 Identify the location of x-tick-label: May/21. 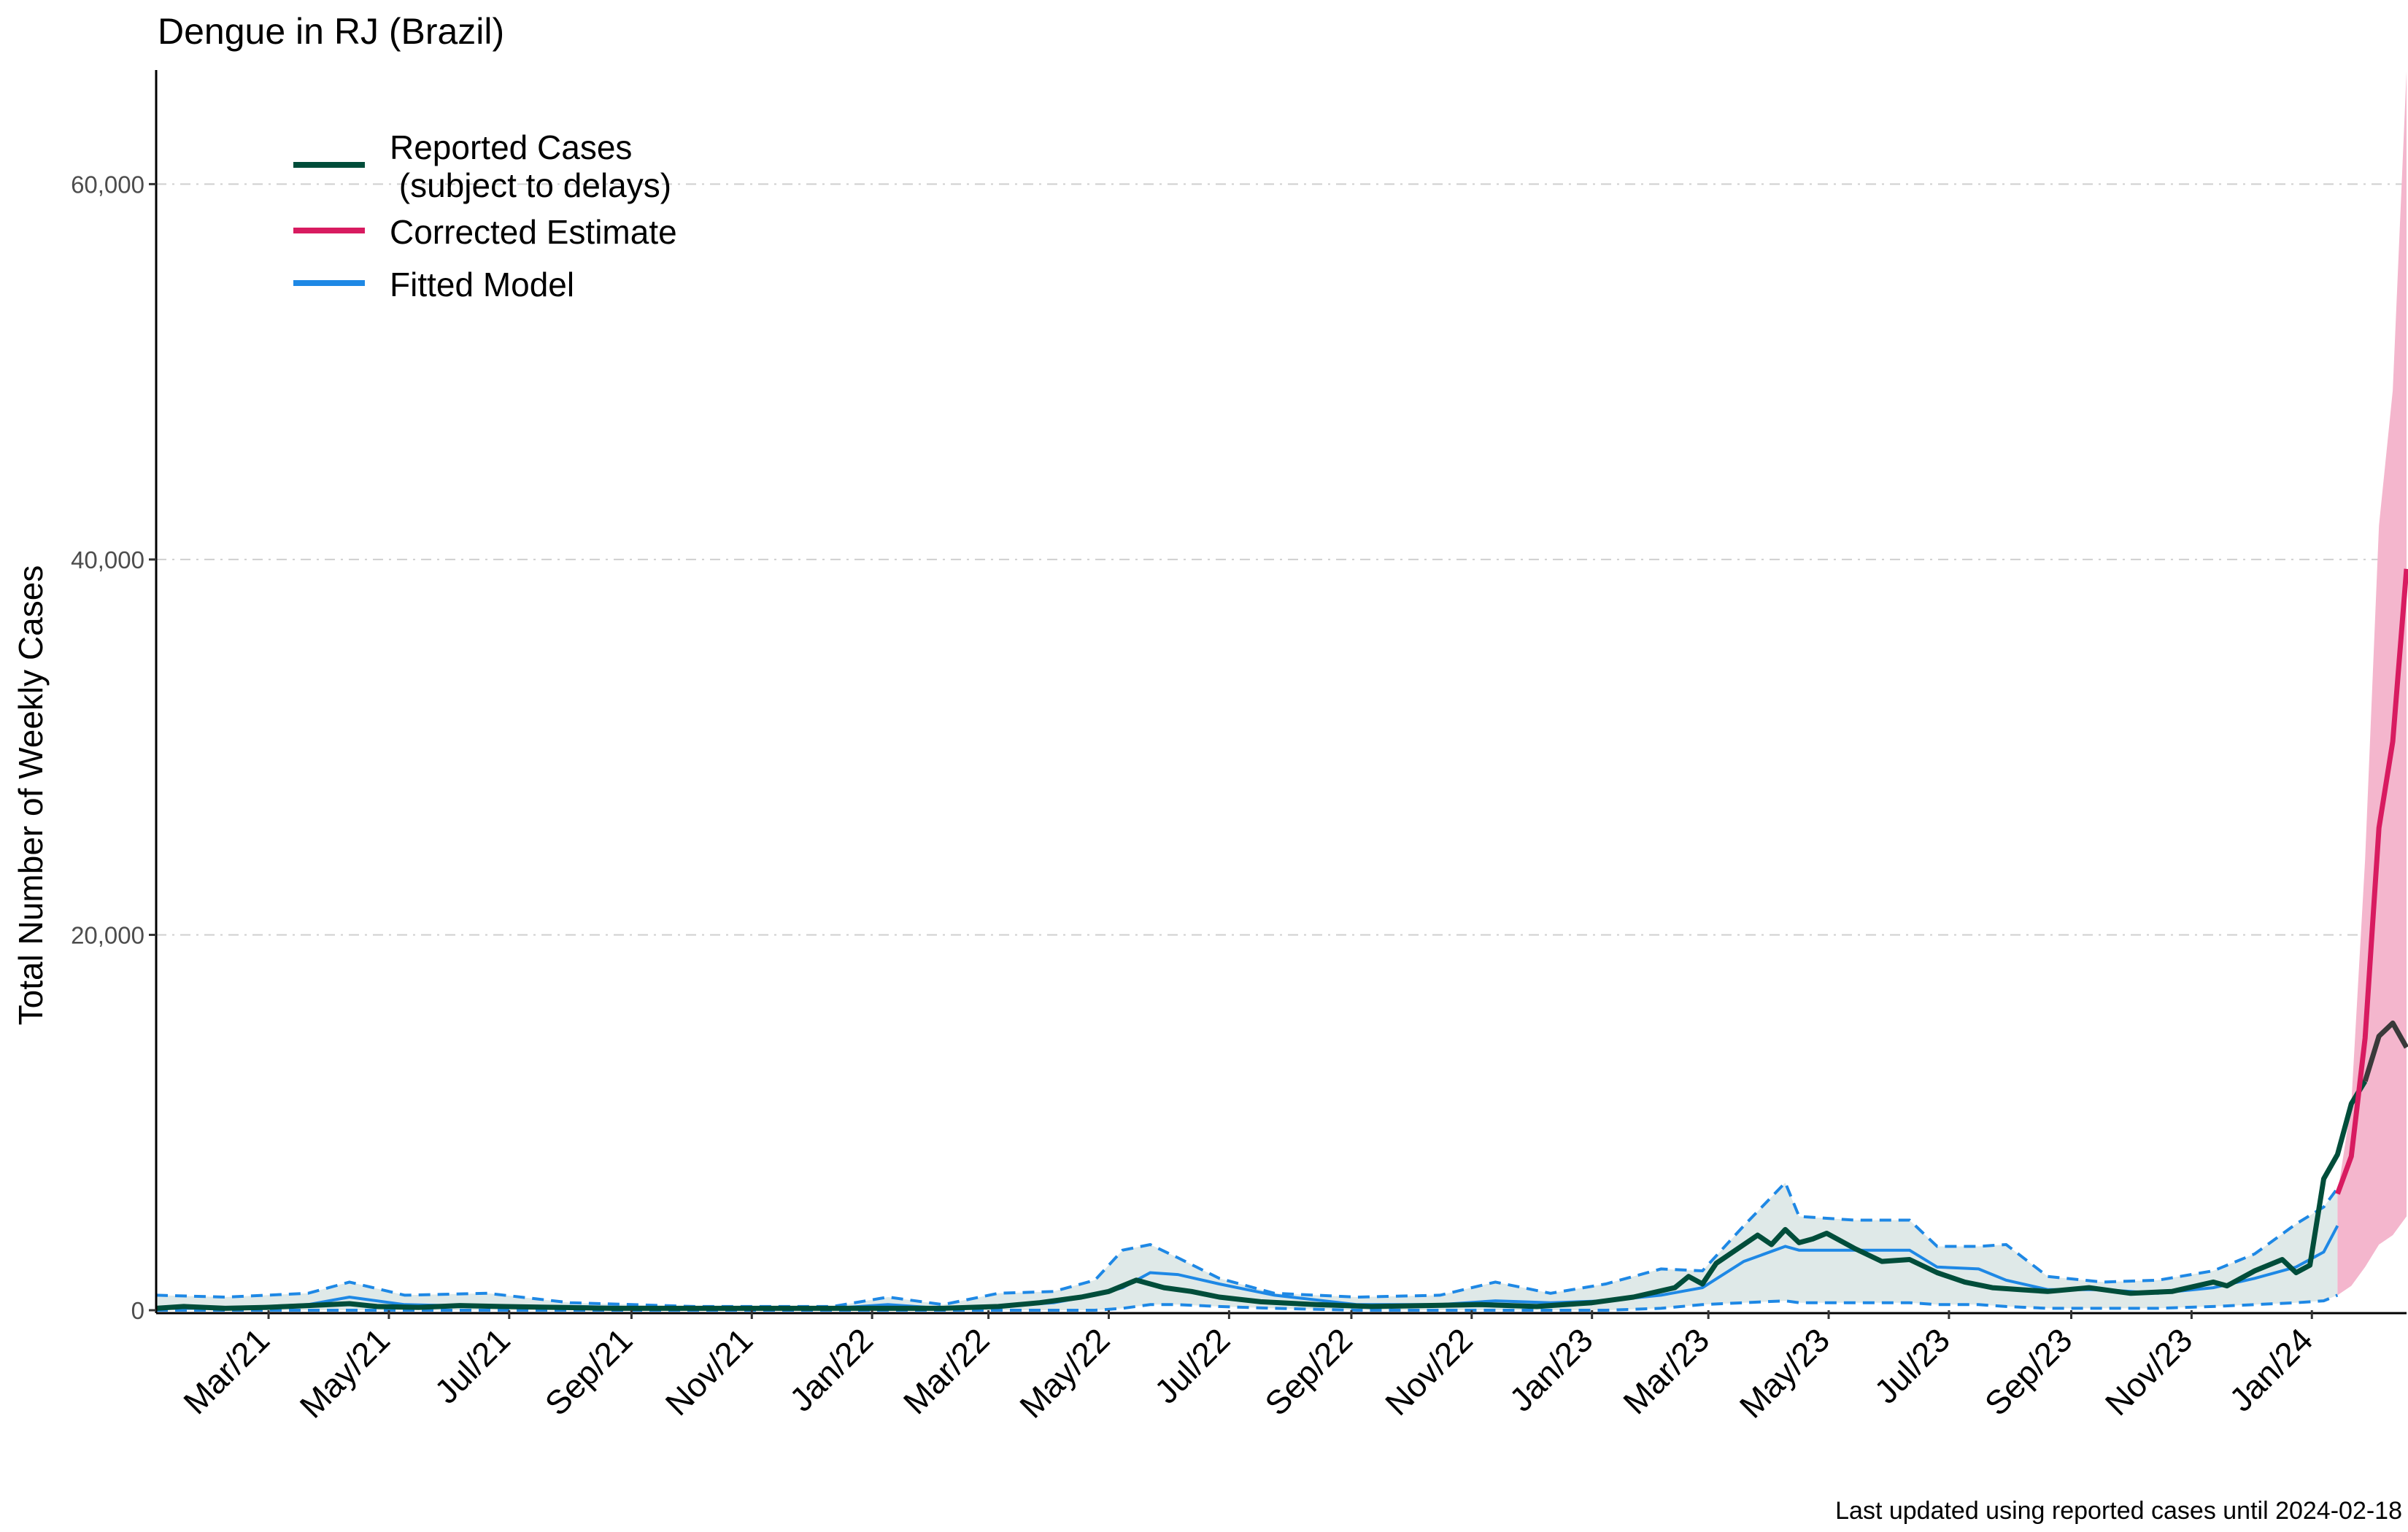
(345, 1372).